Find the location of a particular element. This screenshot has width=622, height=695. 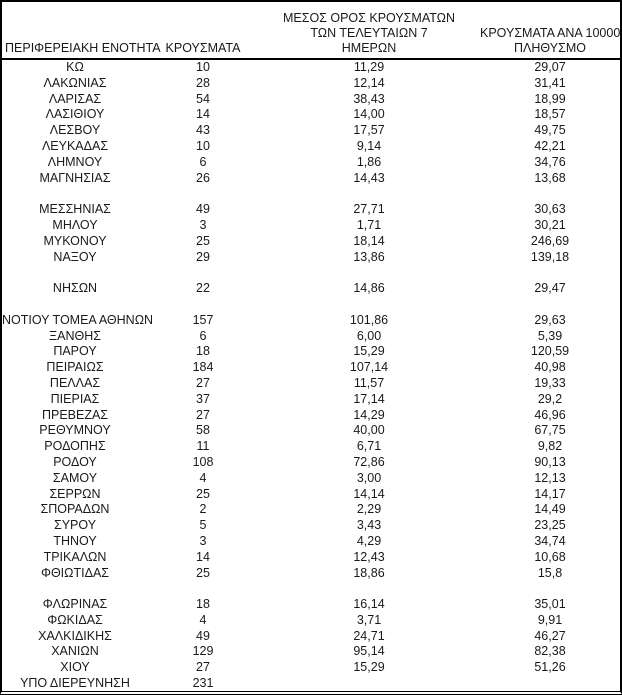

region-cell: ΦΘΙΩΤΙΔΑΣ is located at coordinates (75, 572).